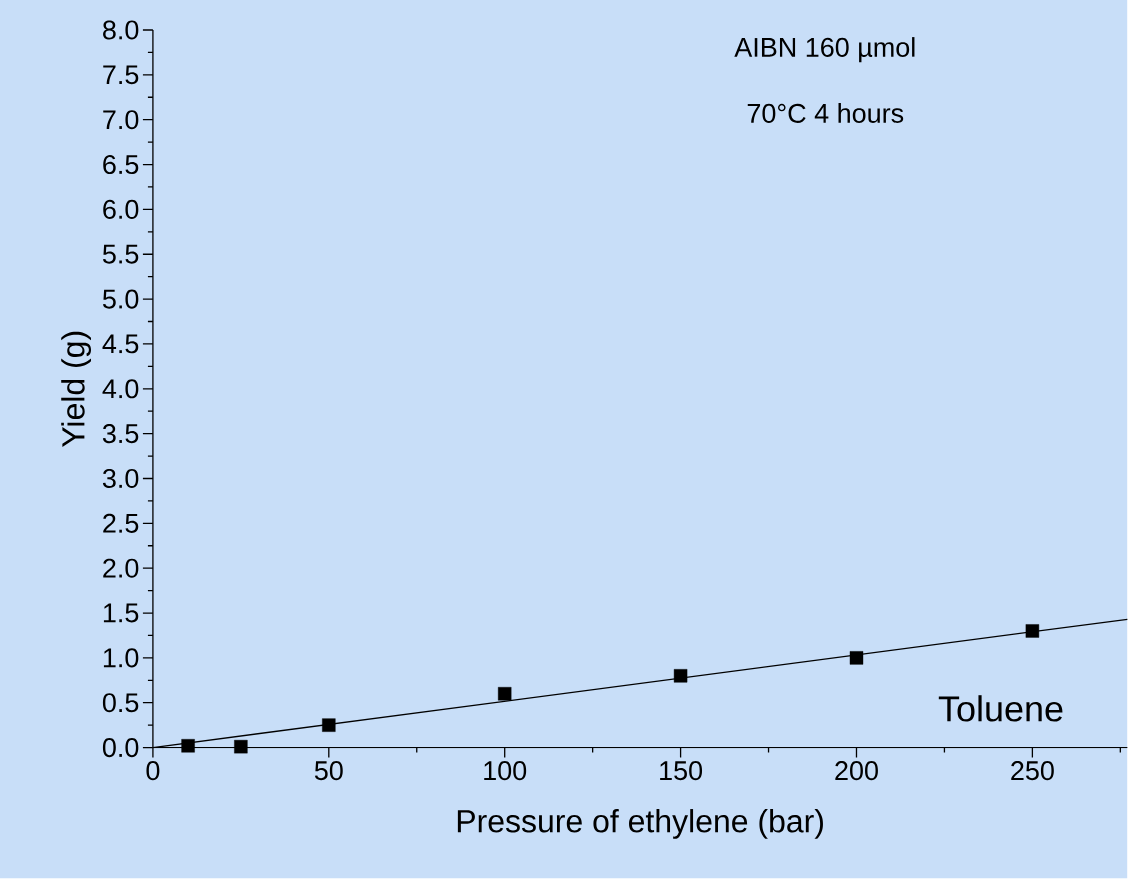 The height and width of the screenshot is (879, 1128). Describe the element at coordinates (824, 50) in the screenshot. I see `annotation: AIBN 160 µmol` at that location.